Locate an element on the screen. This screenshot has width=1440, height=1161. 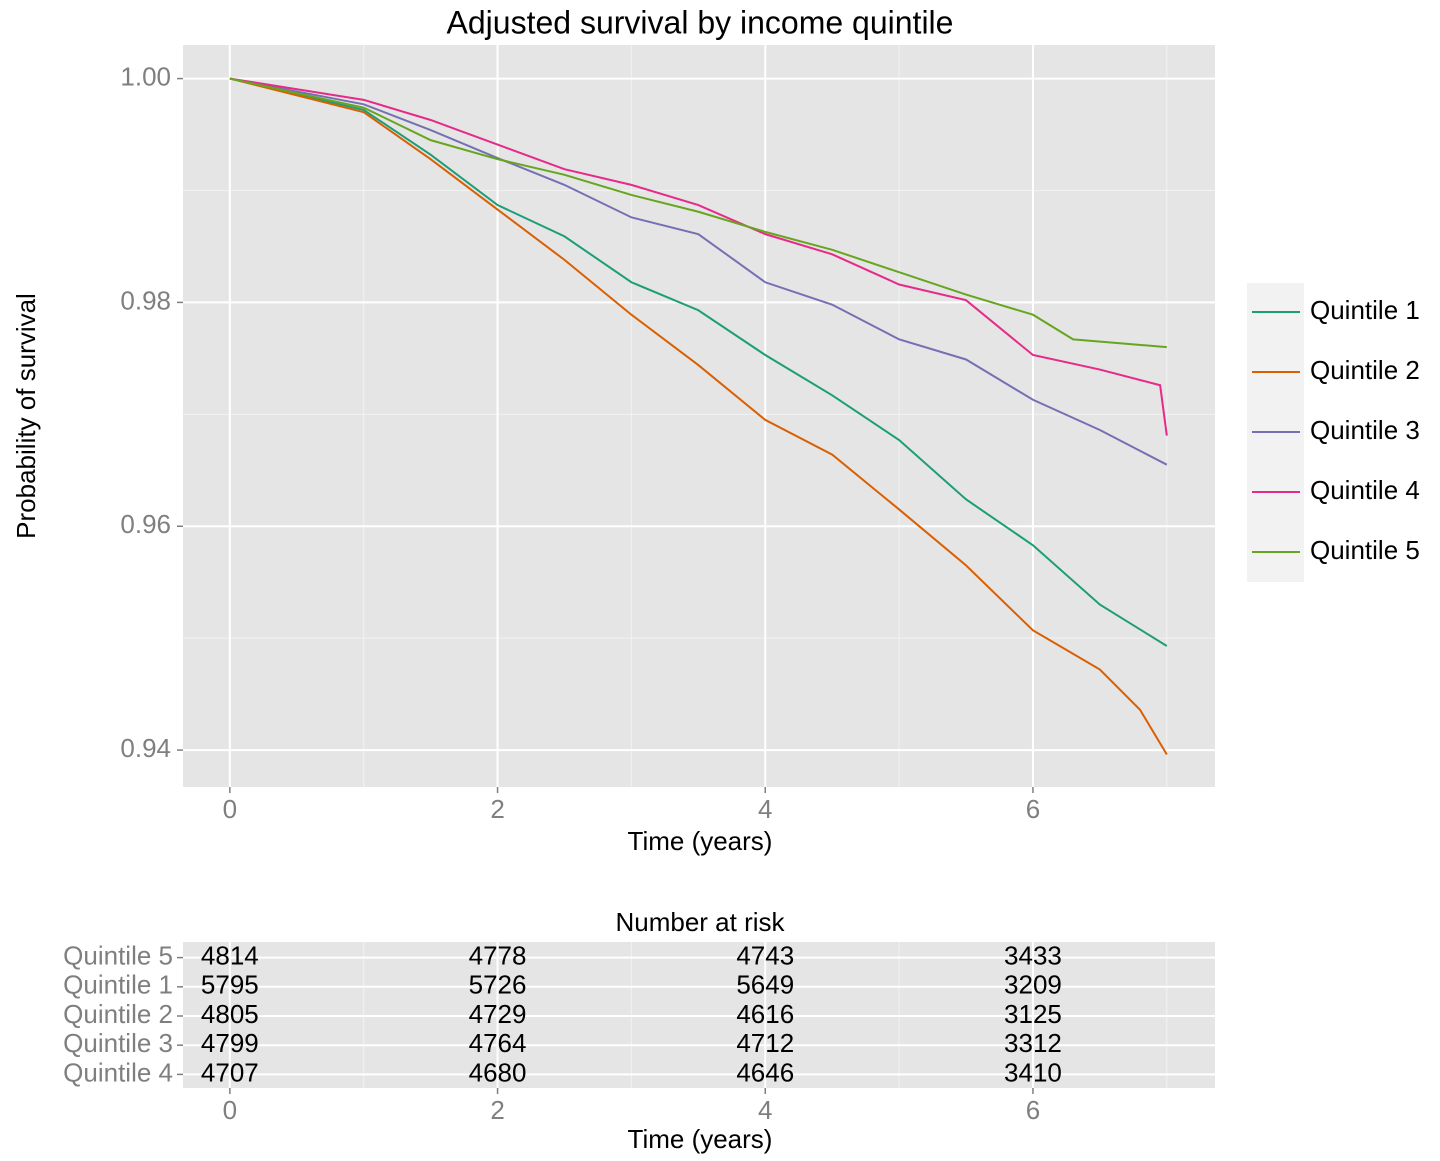
chart-title: Adjusted survival by income quintile is located at coordinates (700, 22).